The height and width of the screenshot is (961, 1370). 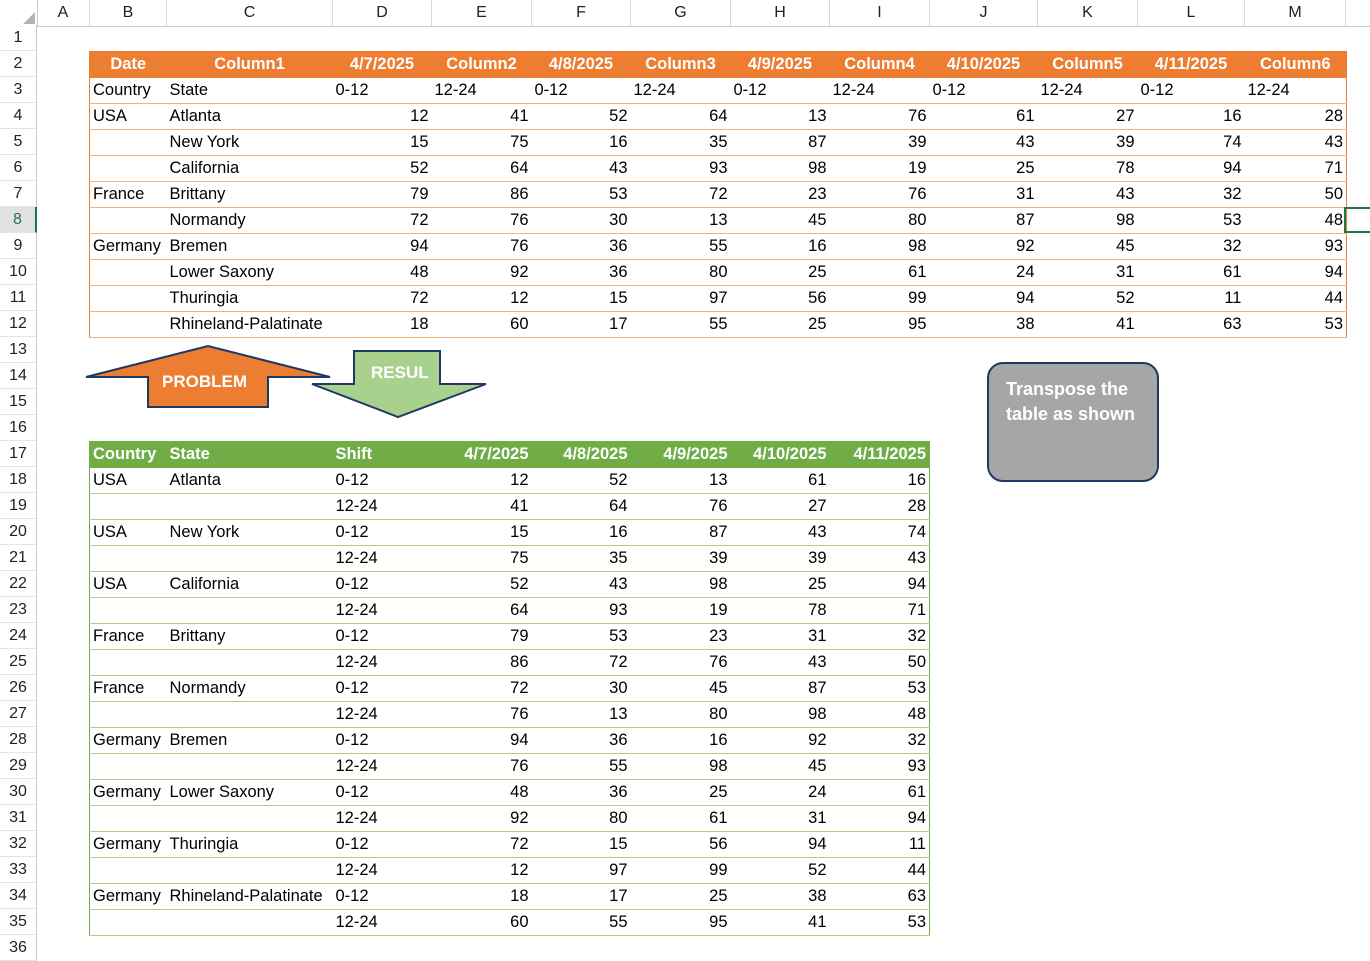 What do you see at coordinates (18, 90) in the screenshot?
I see `row-header-3: 3` at bounding box center [18, 90].